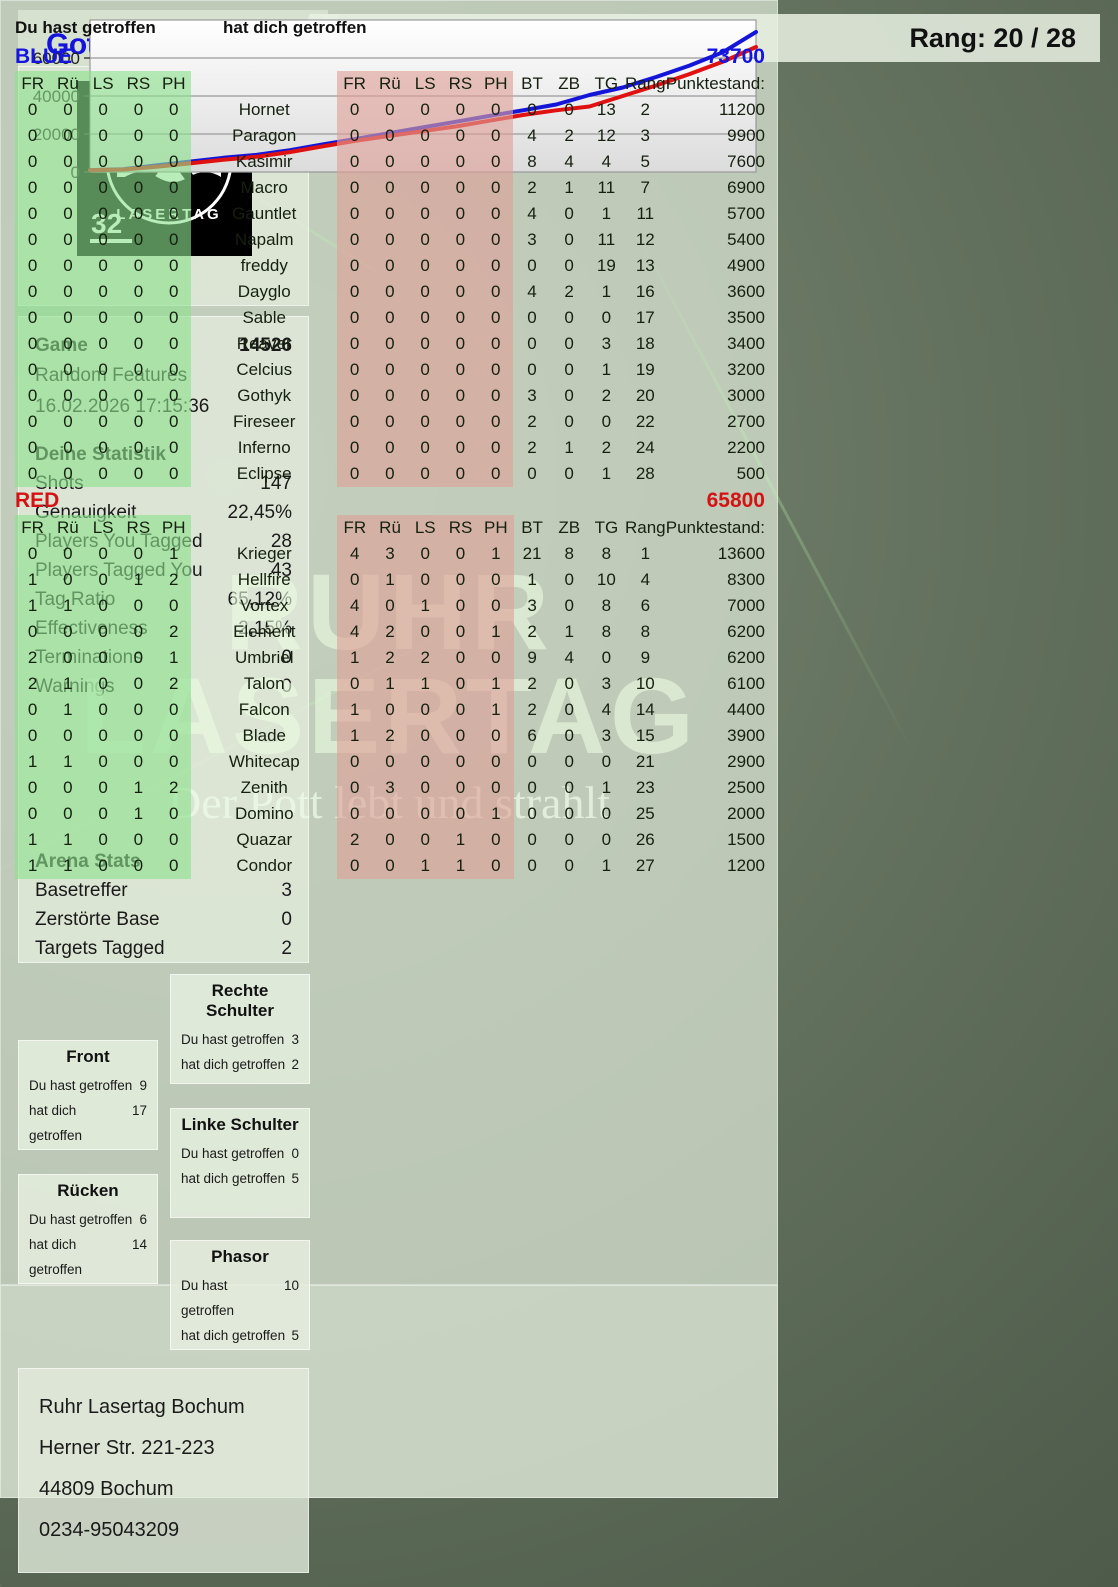 This screenshot has width=1118, height=1587. Describe the element at coordinates (389, 28) in the screenshot. I see `table-section-headers: Du hast getroffen hat dich getroffen` at that location.